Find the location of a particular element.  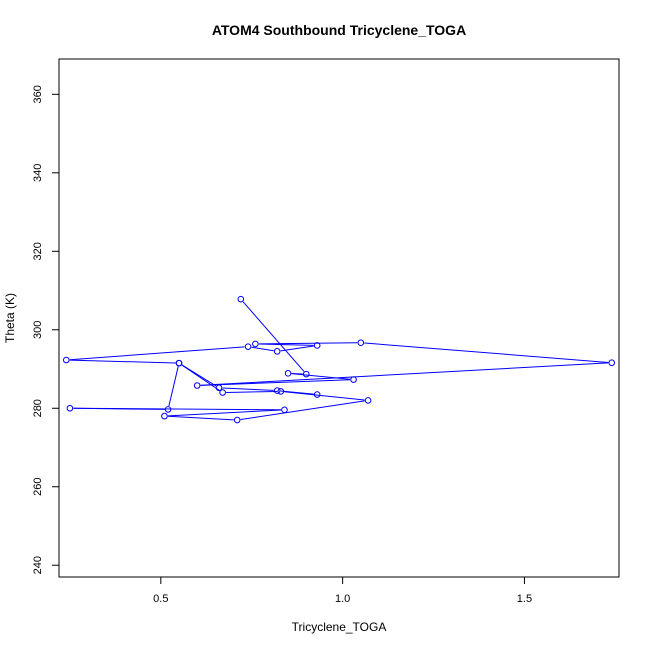

x-axis: 0.5 1.0 1.5 is located at coordinates (342, 590).